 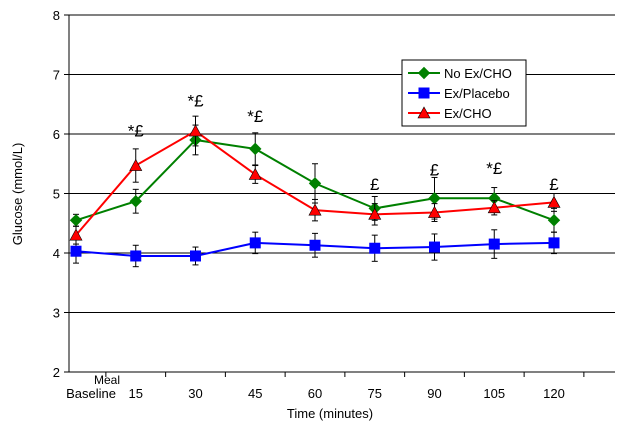 What do you see at coordinates (107, 380) in the screenshot?
I see `meal-label: Meal` at bounding box center [107, 380].